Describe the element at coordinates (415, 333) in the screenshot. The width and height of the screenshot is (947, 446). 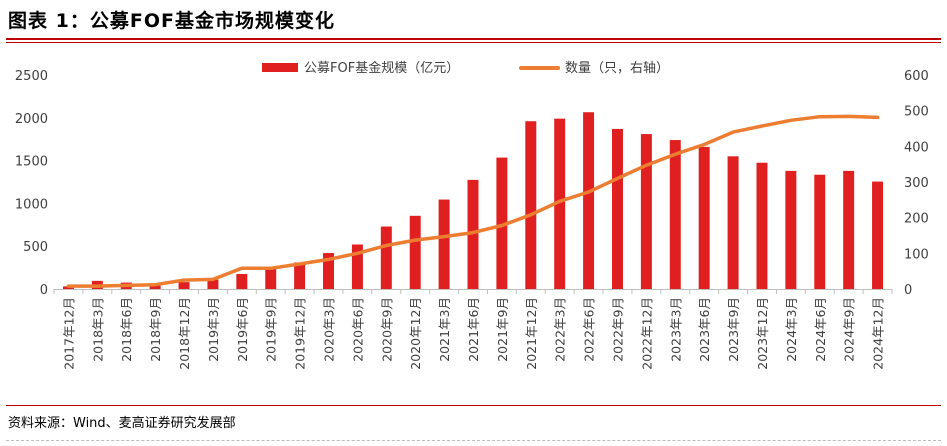
I see `x-tick-label: 2020年12月` at that location.